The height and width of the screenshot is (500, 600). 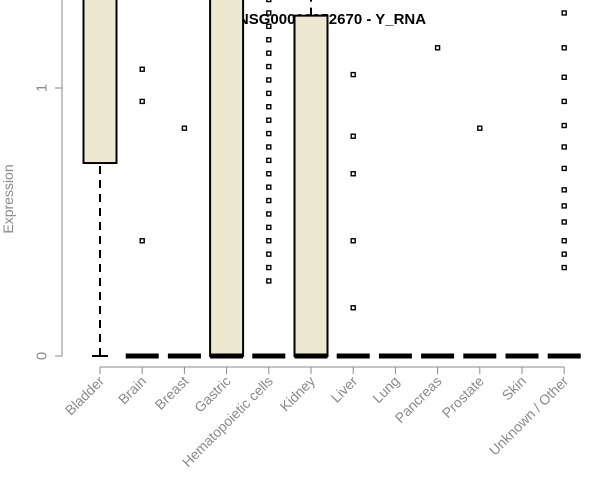 What do you see at coordinates (353, 215) in the screenshot?
I see `box-liver` at bounding box center [353, 215].